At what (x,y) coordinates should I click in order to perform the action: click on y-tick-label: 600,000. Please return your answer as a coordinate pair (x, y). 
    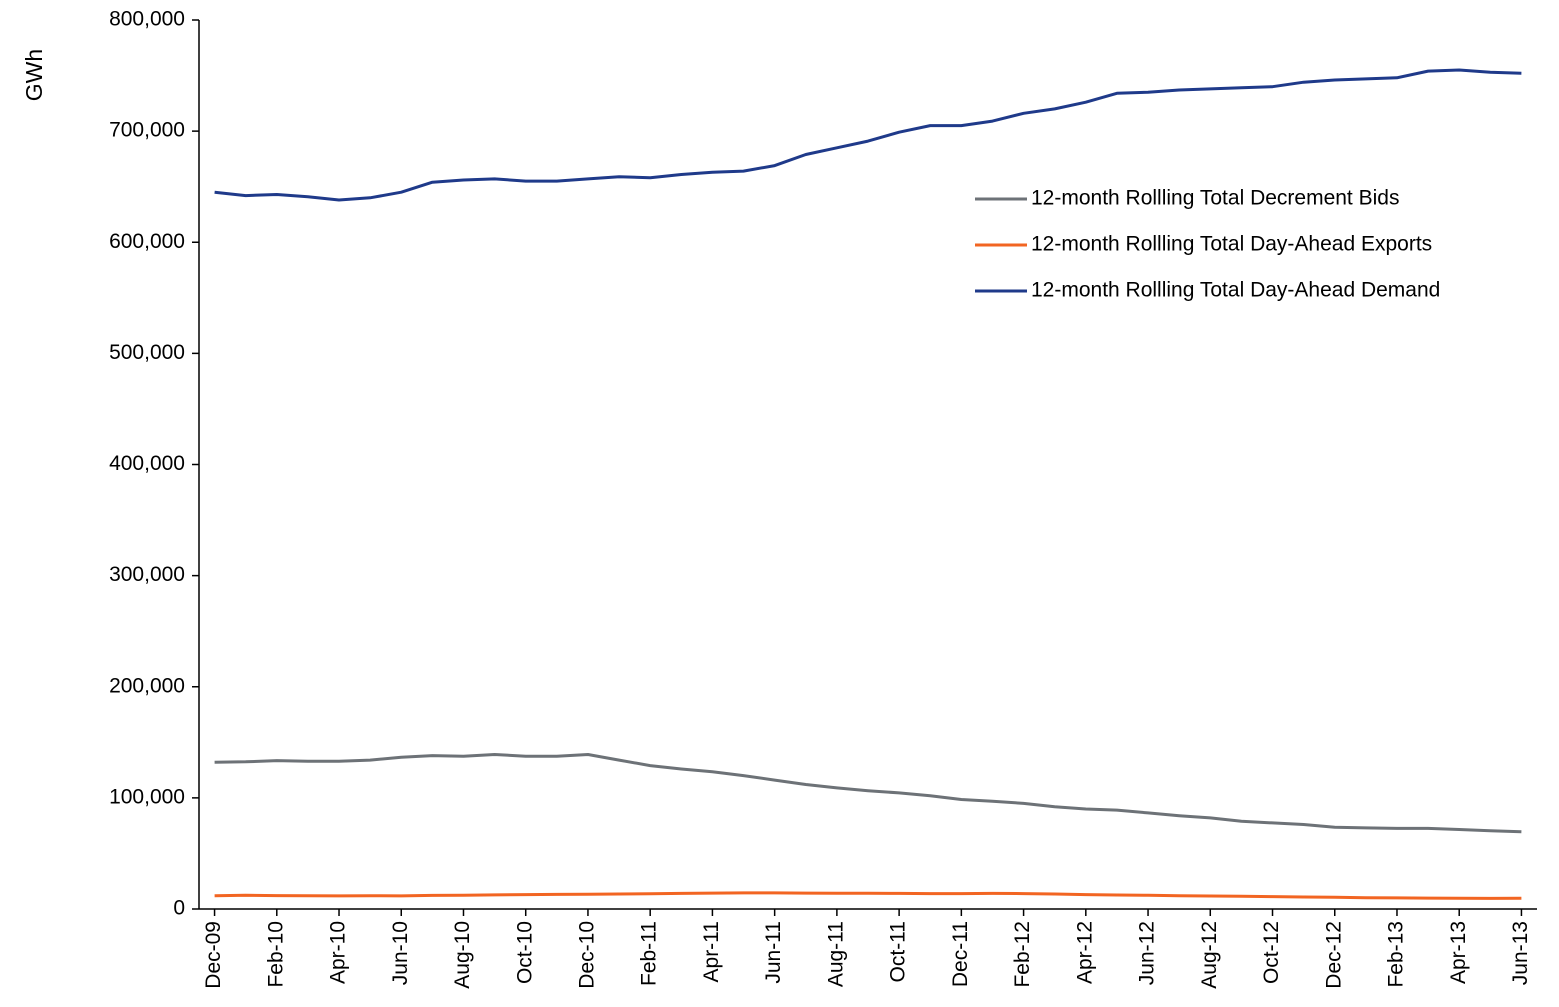
    Looking at the image, I should click on (147, 241).